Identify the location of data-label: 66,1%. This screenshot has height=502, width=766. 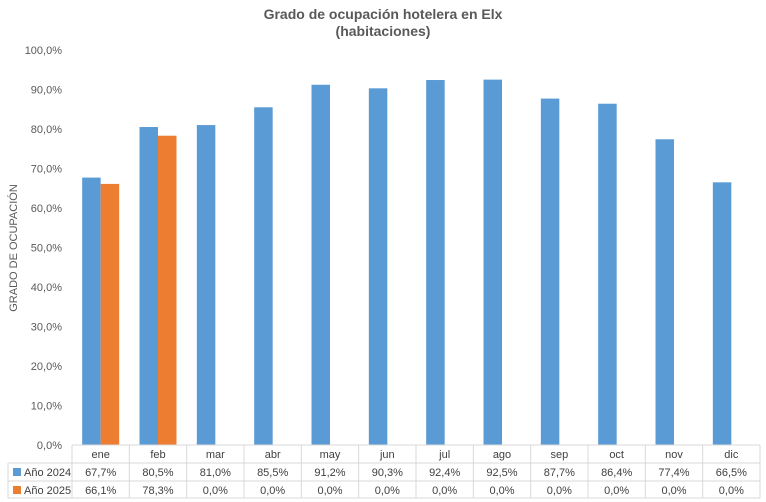
(100, 491).